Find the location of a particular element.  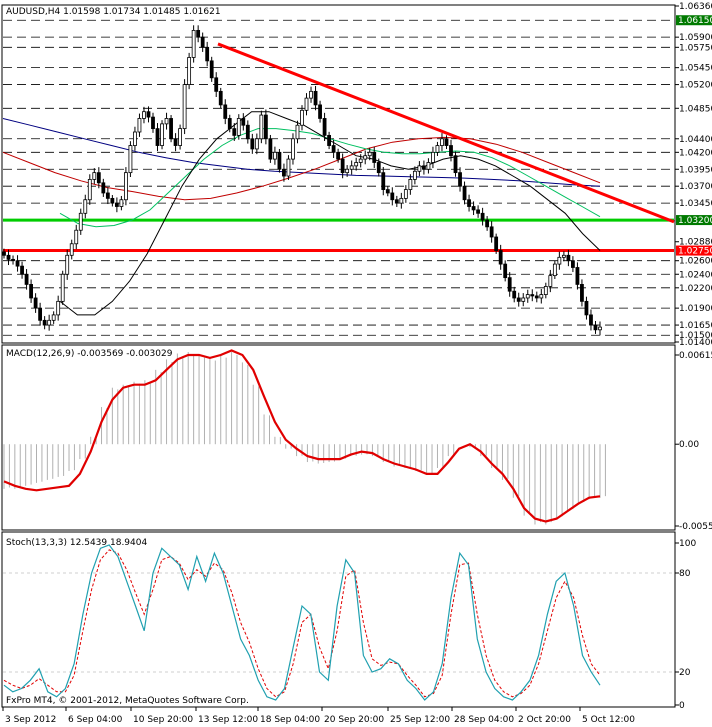

macd-title: MACD(12,26,9) -0.003569 -0.003029 is located at coordinates (89, 354).